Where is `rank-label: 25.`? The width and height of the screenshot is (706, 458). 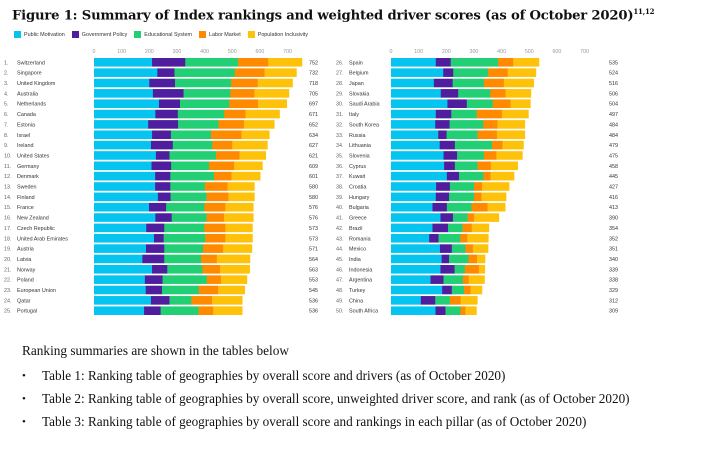 rank-label: 25. is located at coordinates (8, 312).